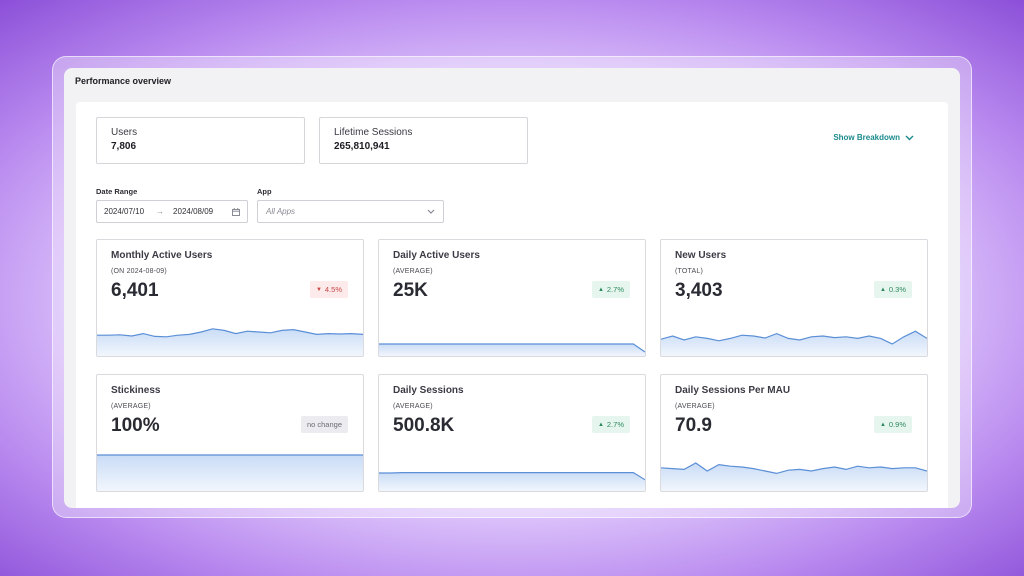 This screenshot has height=576, width=1024. Describe the element at coordinates (136, 390) in the screenshot. I see `card-title: Stickiness` at that location.